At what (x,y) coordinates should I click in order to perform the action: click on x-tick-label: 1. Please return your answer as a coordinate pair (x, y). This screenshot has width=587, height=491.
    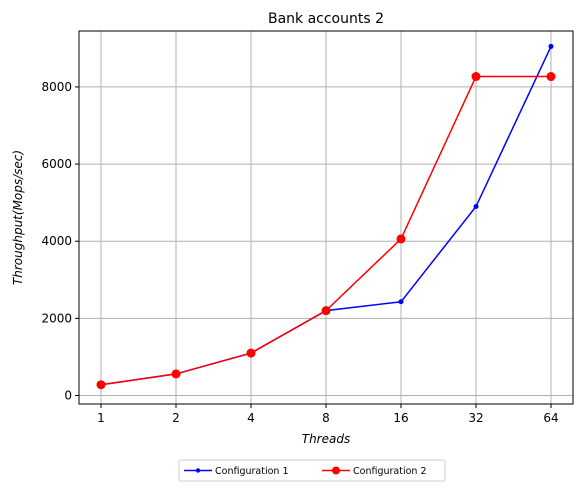
    Looking at the image, I should click on (101, 418).